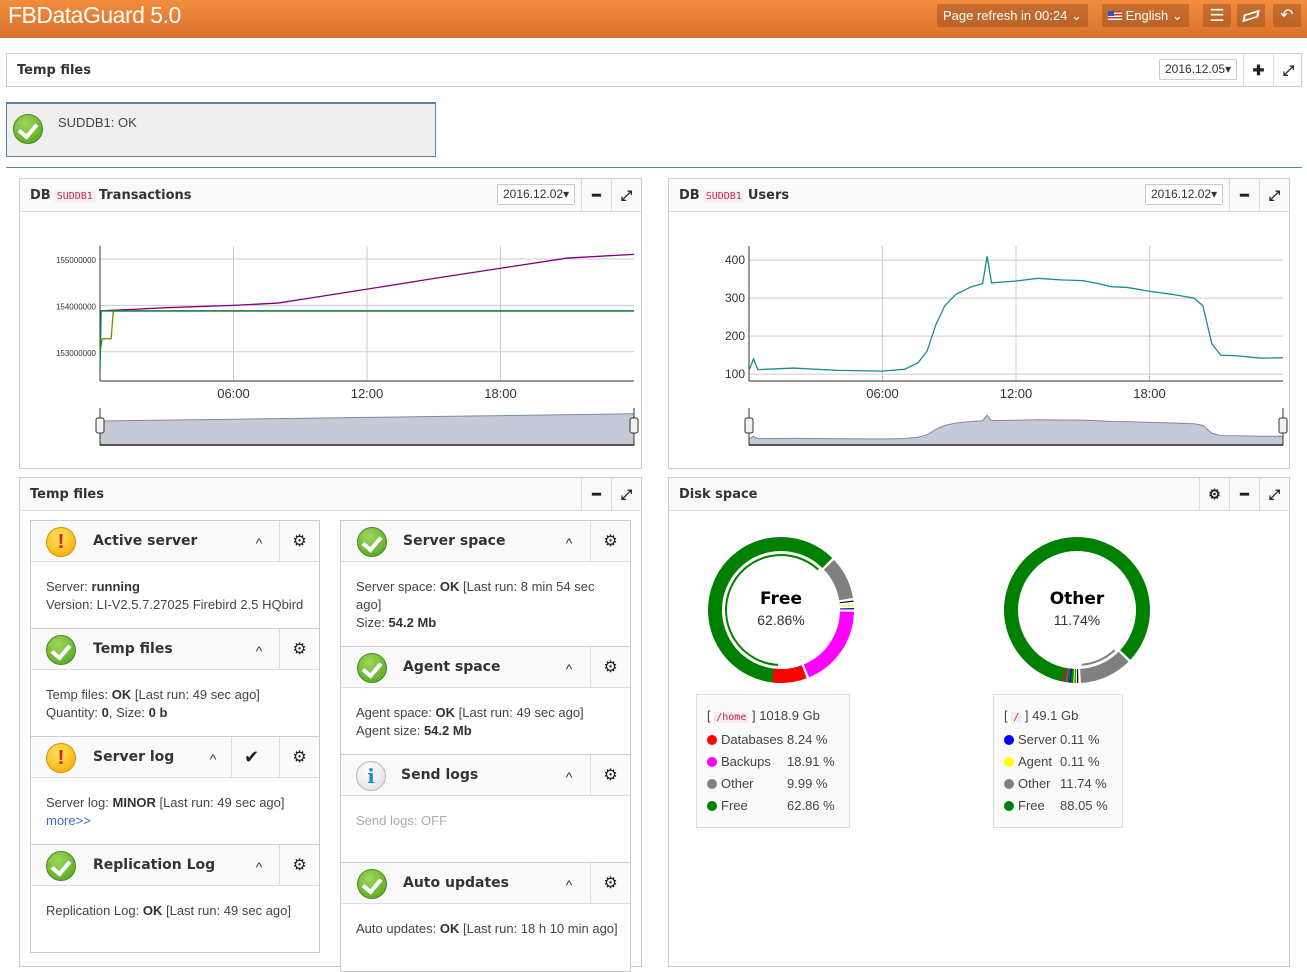 The height and width of the screenshot is (972, 1307). I want to click on db-status-box: SUDDB1: OK, so click(221, 129).